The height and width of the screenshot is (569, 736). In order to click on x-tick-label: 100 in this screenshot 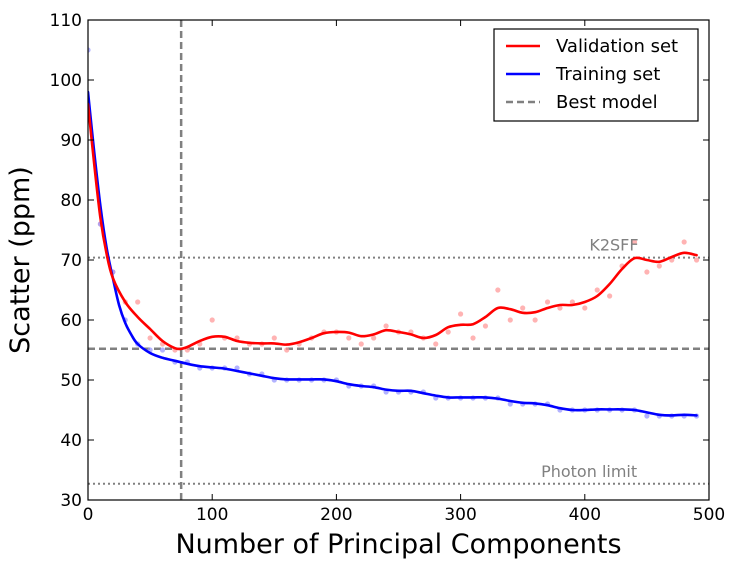, I will do `click(212, 515)`.